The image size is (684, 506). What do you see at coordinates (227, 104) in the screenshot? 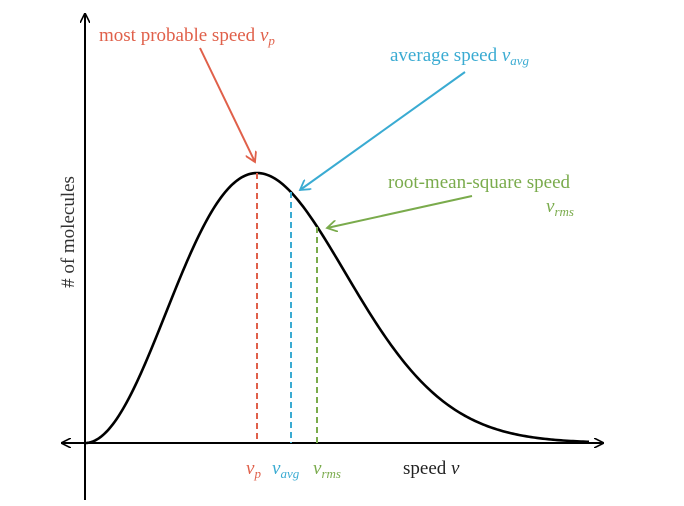
I see `vp-arrow` at bounding box center [227, 104].